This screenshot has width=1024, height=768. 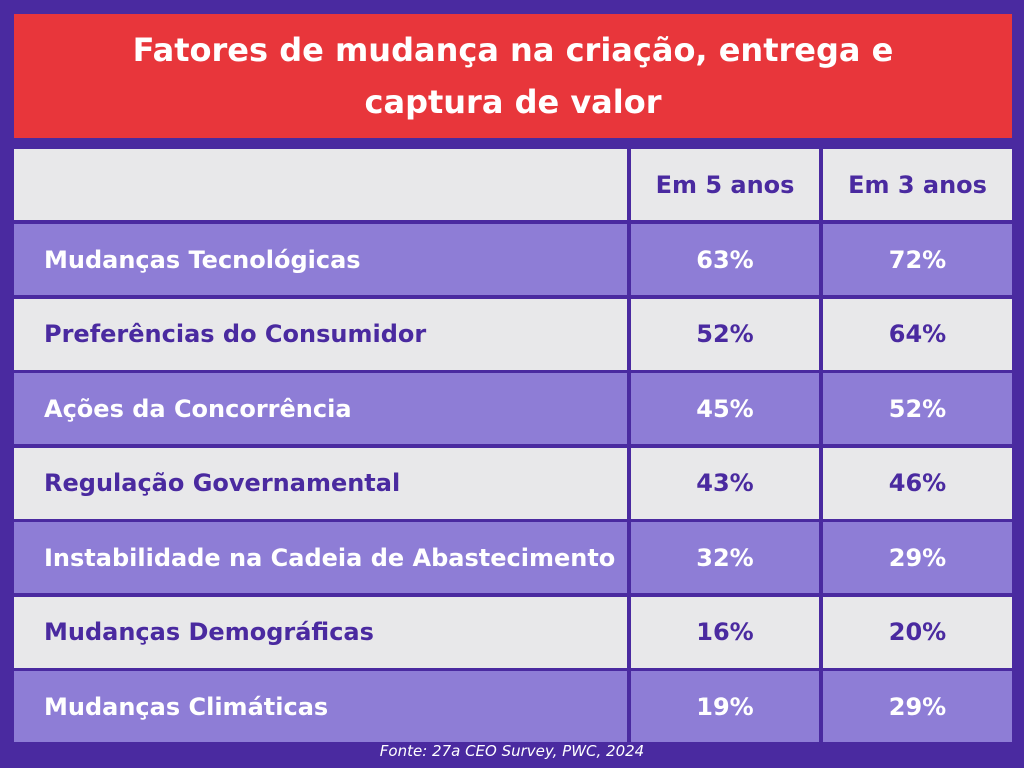 What do you see at coordinates (725, 184) in the screenshot?
I see `header-cell-em-5-anos: Em 5 anos` at bounding box center [725, 184].